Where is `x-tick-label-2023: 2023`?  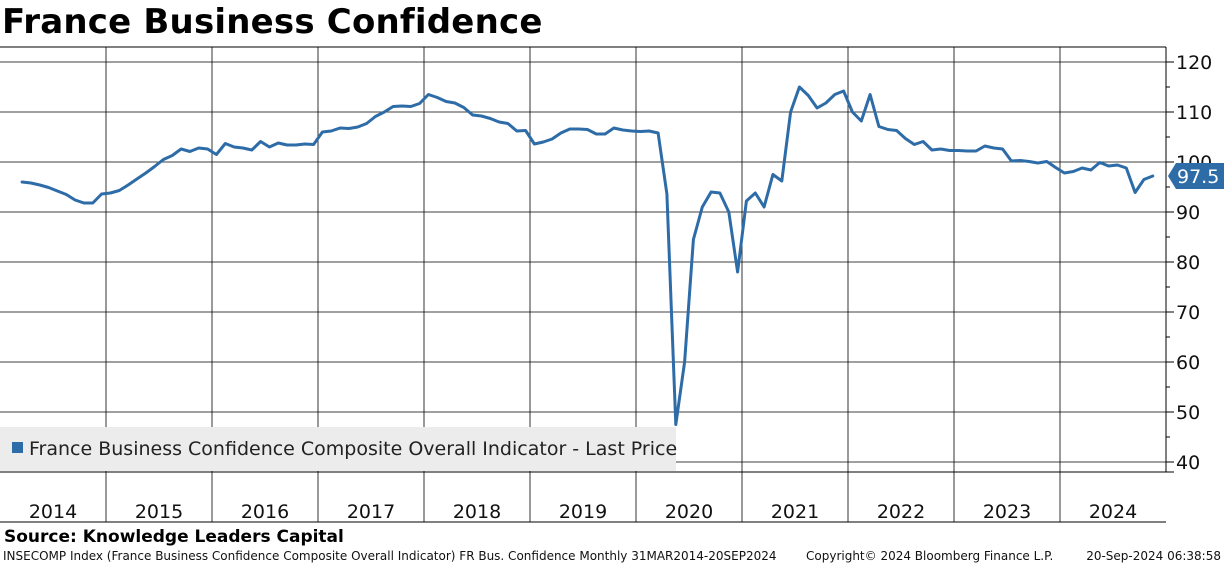 x-tick-label-2023: 2023 is located at coordinates (1007, 512).